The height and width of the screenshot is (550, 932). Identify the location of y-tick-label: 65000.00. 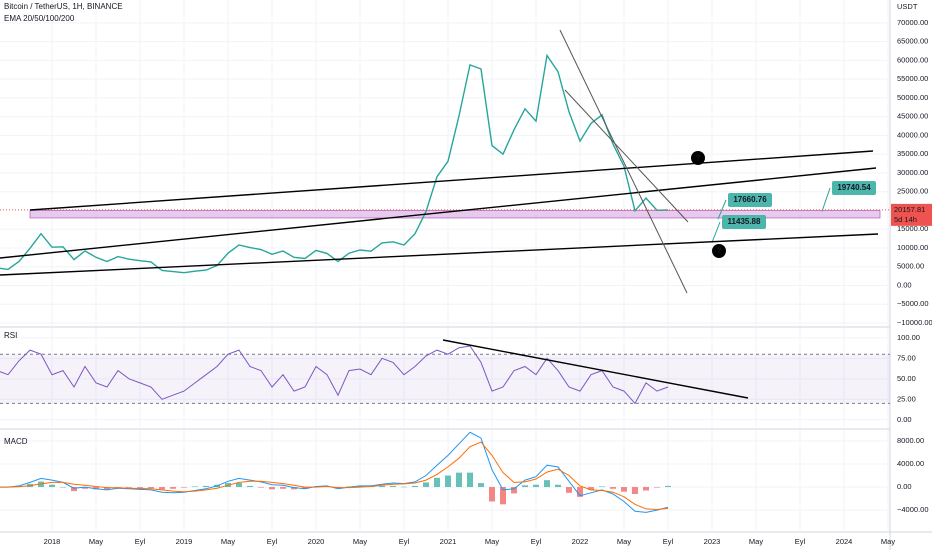
(912, 41).